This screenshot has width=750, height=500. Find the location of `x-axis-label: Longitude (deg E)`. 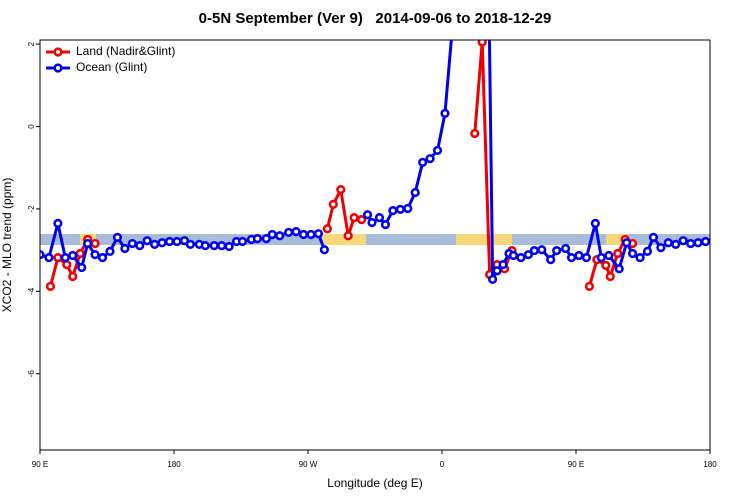

x-axis-label: Longitude (deg E) is located at coordinates (374, 483).